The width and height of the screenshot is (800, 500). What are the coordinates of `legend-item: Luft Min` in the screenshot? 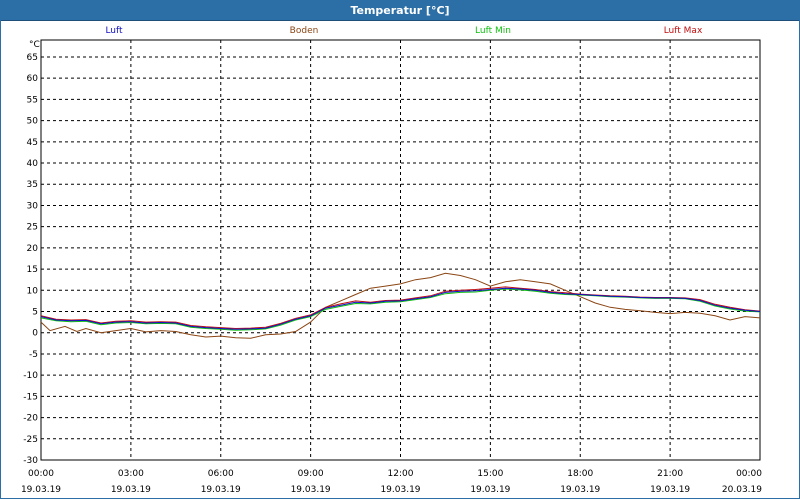 It's located at (493, 31).